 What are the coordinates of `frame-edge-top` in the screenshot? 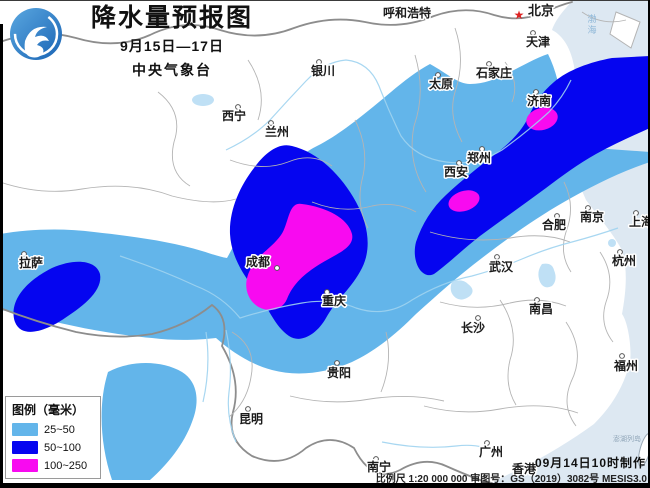 It's located at (325, 0).